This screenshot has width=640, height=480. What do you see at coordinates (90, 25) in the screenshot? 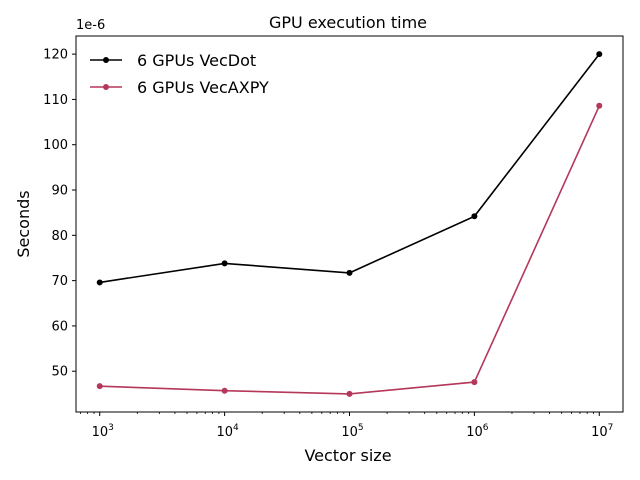
I see `y-offset-label: 1e-6` at bounding box center [90, 25].